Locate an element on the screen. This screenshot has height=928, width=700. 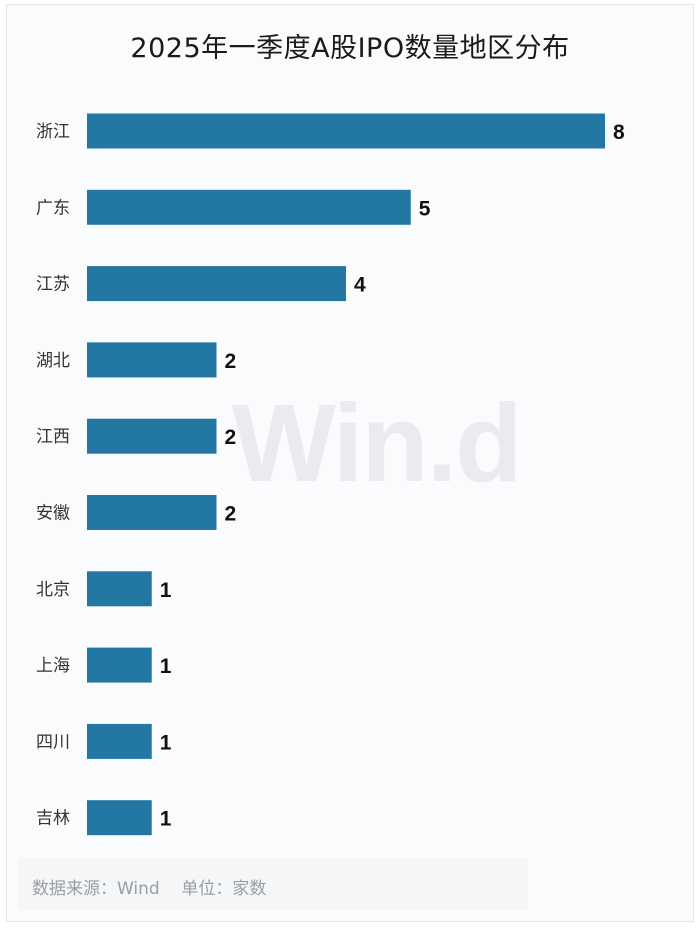
footer-background is located at coordinates (273, 884).